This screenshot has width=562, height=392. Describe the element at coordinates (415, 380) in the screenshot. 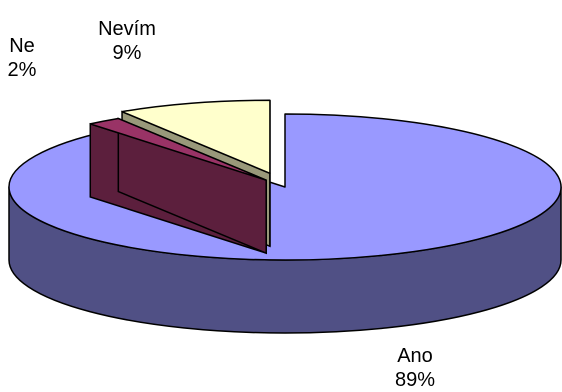

I see `slice-label-ano-value: 89%` at that location.